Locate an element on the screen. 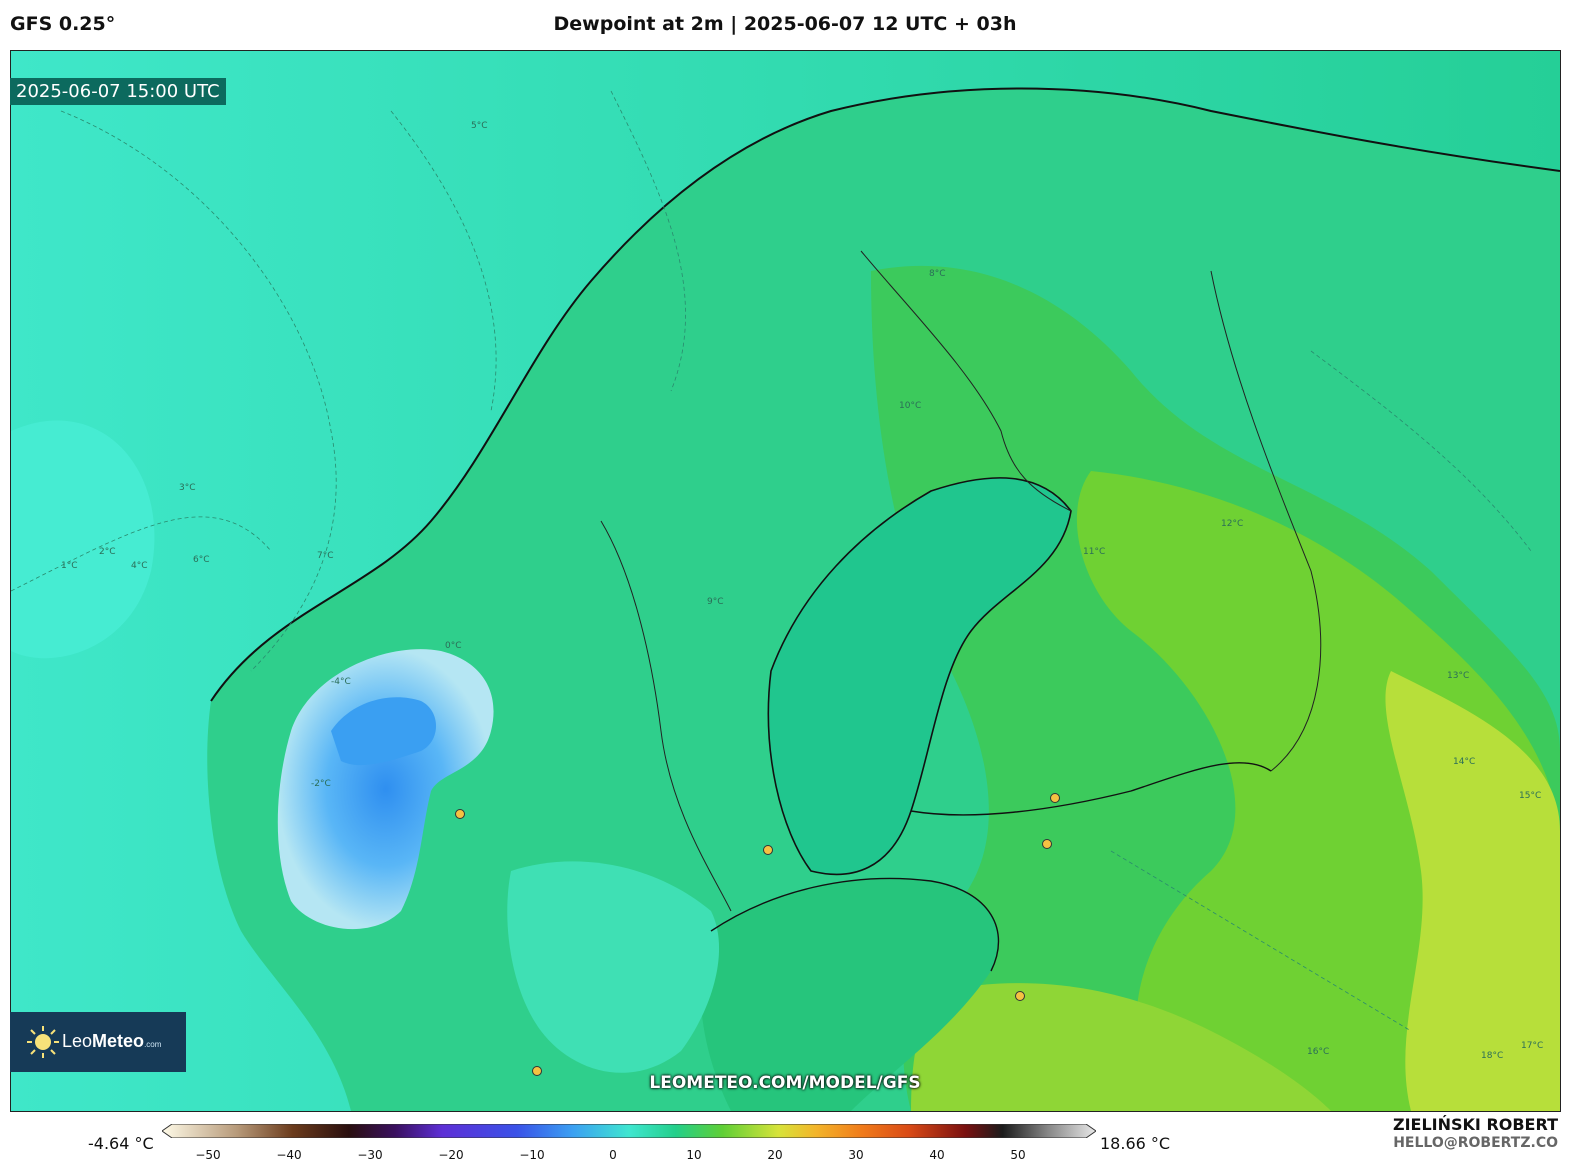 The image size is (1570, 1163). isoline-label: 15°C is located at coordinates (1530, 796).